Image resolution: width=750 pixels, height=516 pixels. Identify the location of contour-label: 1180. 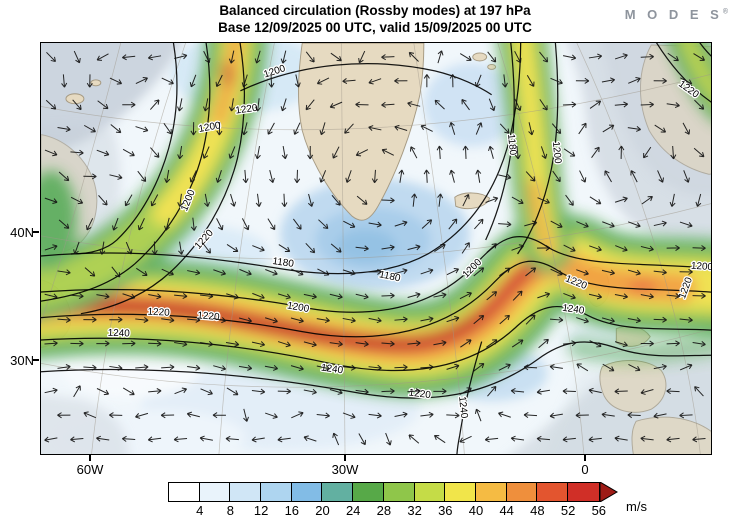
(512, 144).